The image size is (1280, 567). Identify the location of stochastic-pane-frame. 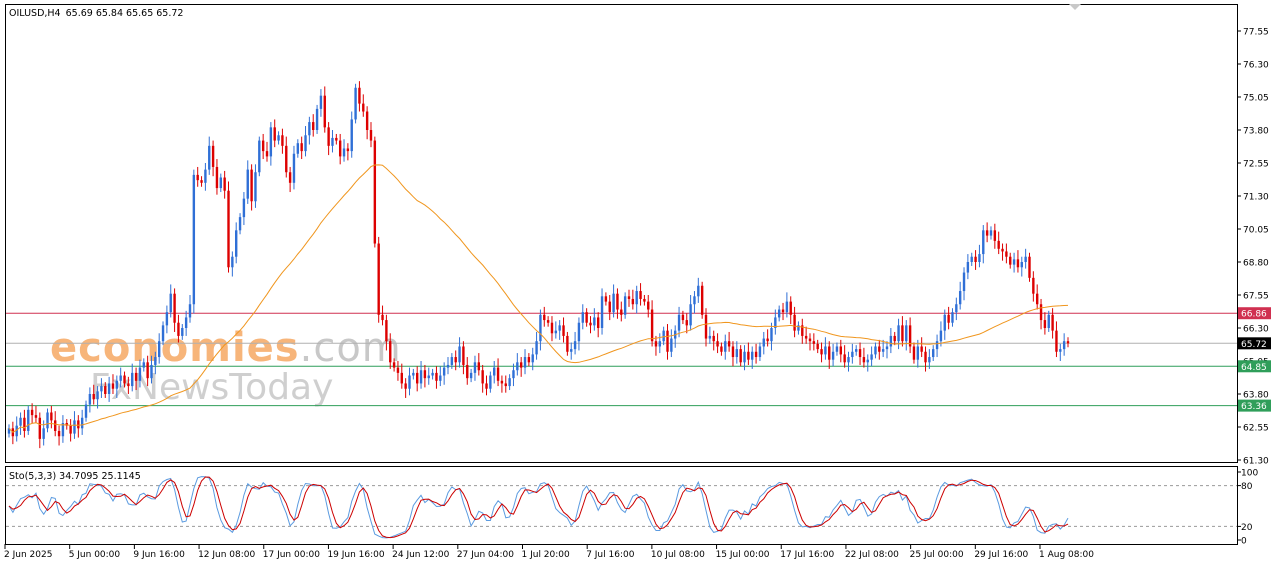
(621, 505).